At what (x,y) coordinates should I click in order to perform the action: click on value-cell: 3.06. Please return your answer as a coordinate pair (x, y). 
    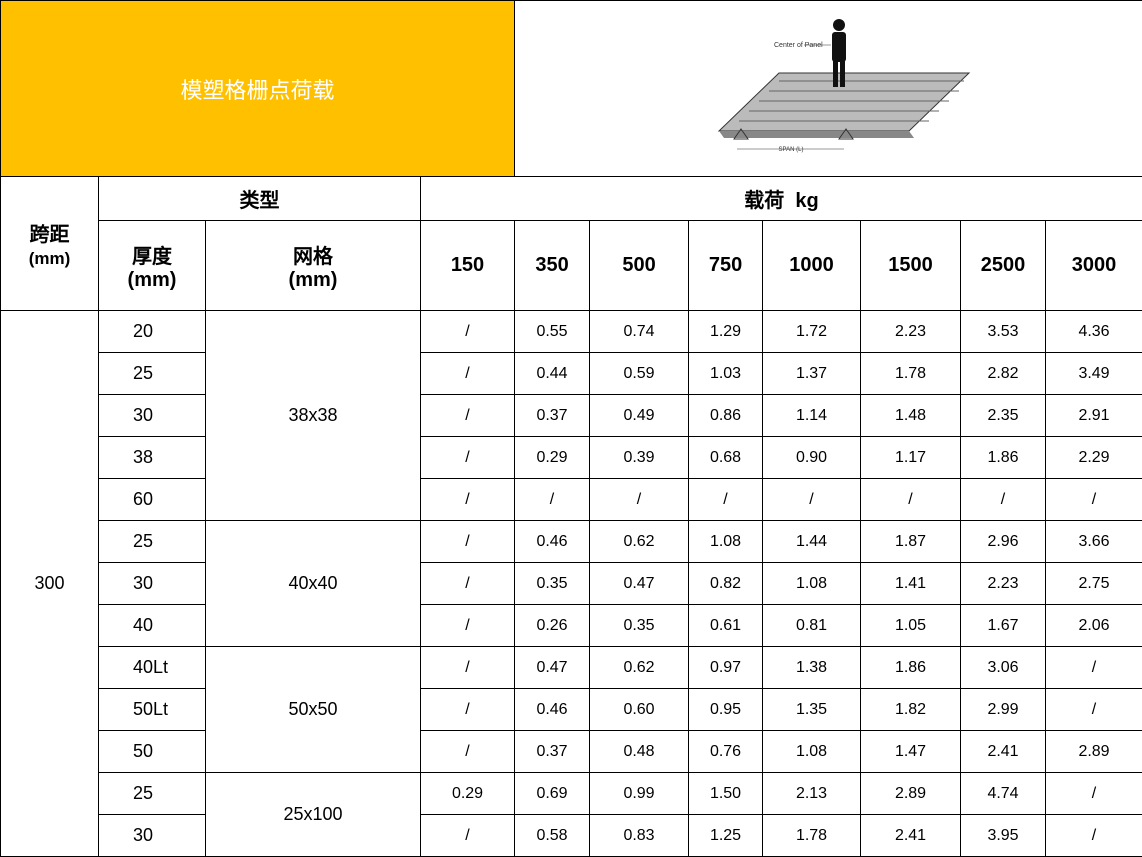
    Looking at the image, I should click on (1003, 667).